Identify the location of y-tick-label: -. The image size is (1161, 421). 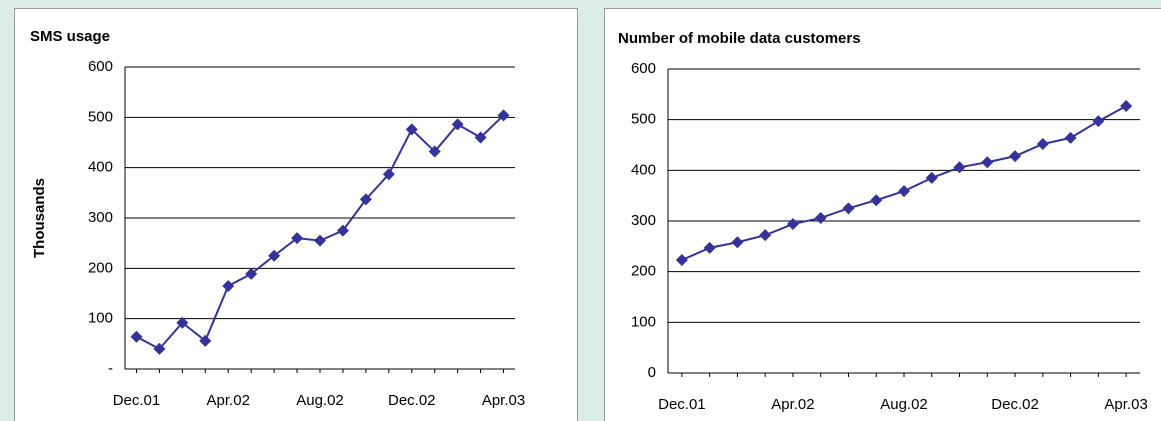
(110, 368).